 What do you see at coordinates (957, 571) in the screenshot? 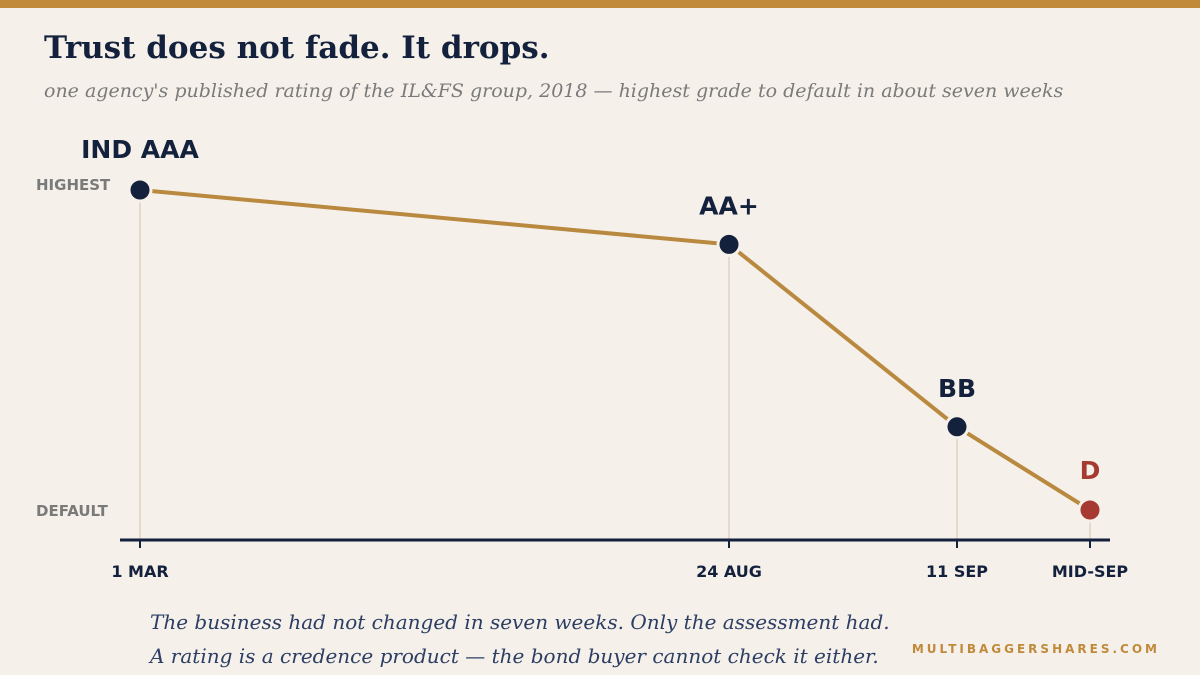
I see `x-tick-label: 11 SEP` at bounding box center [957, 571].